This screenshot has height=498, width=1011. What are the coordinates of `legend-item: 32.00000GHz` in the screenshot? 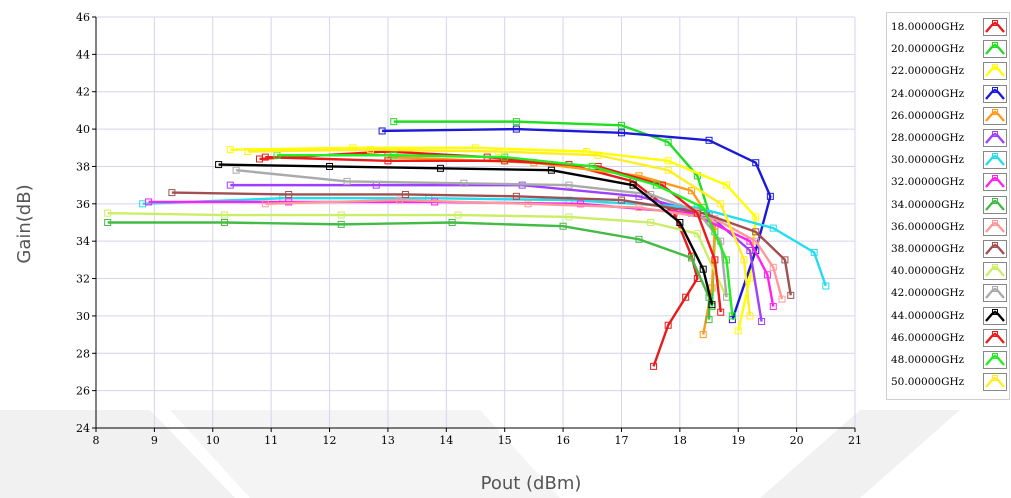 It's located at (948, 182).